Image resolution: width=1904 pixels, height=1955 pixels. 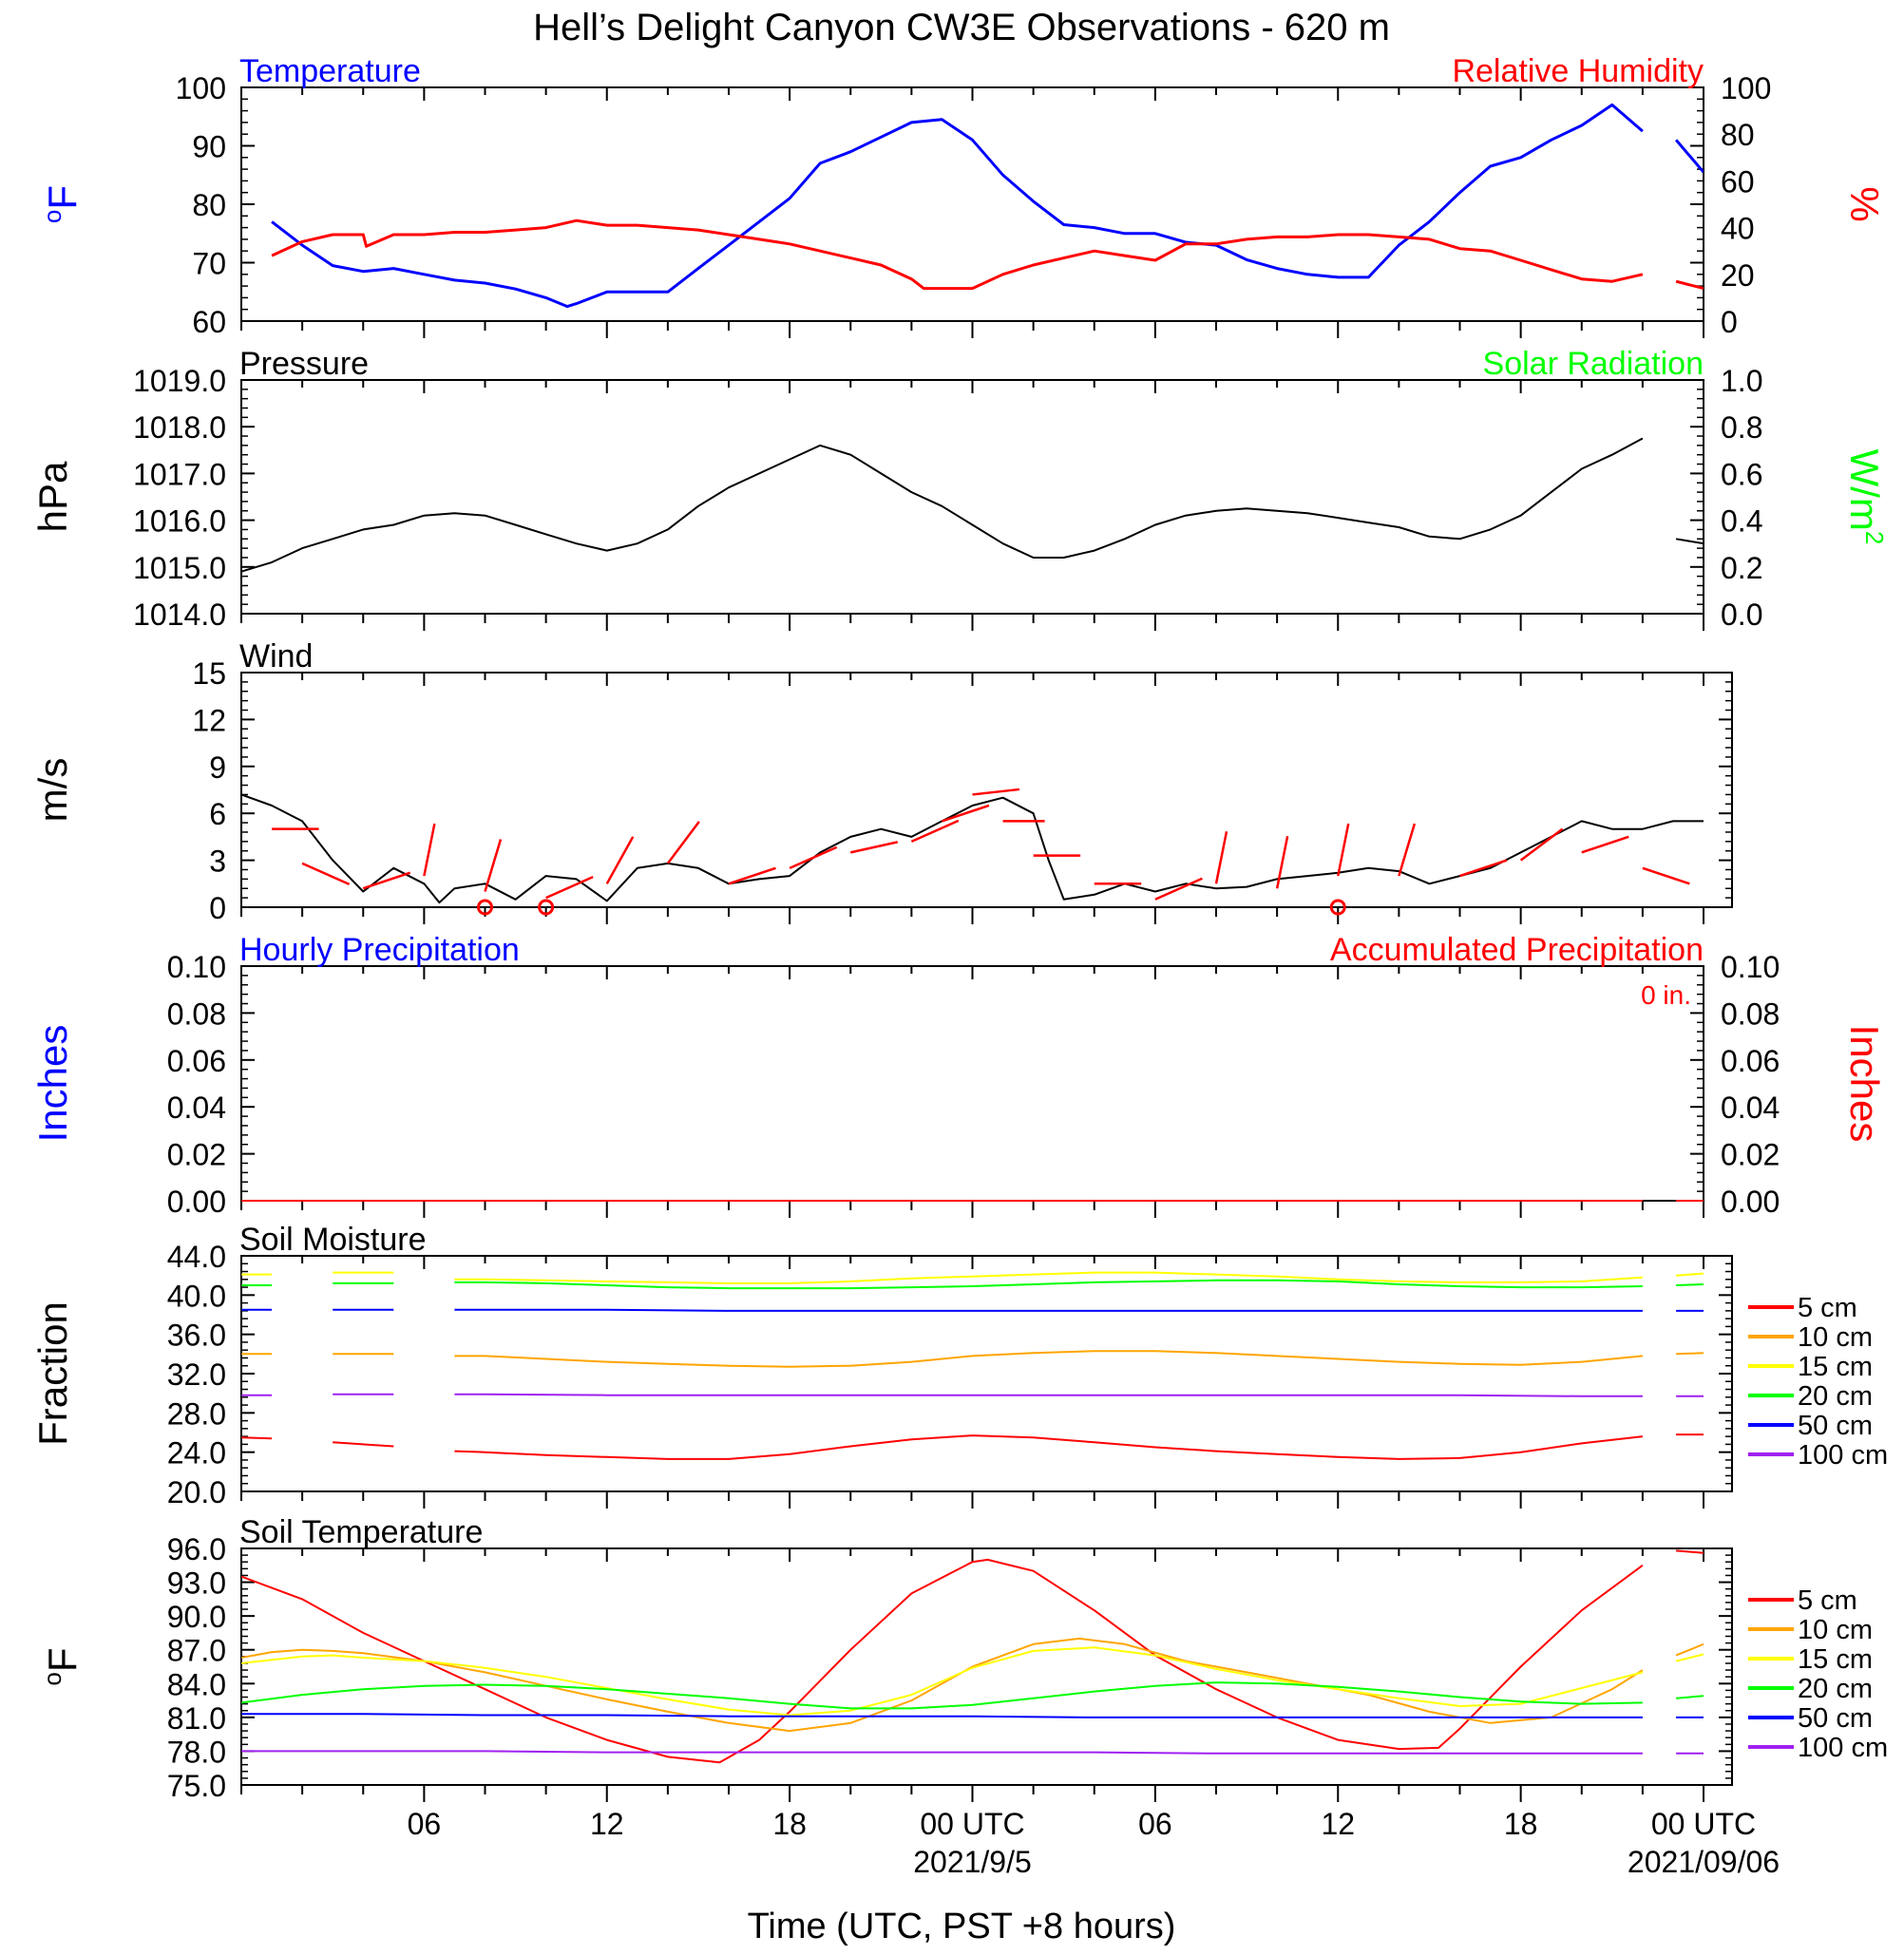 What do you see at coordinates (1874, 537) in the screenshot?
I see `superscript-2: 2` at bounding box center [1874, 537].